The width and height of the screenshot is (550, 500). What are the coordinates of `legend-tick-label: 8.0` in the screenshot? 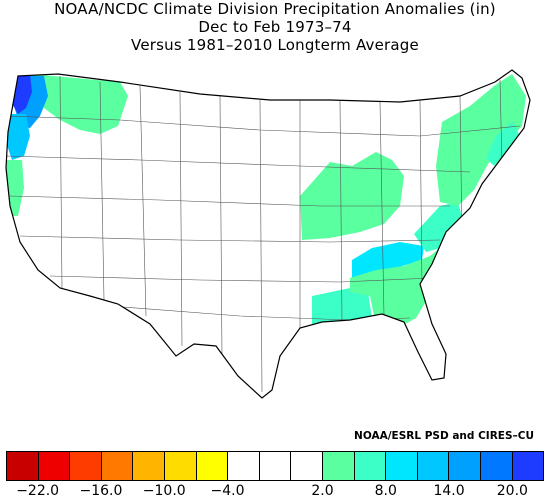 It's located at (385, 491).